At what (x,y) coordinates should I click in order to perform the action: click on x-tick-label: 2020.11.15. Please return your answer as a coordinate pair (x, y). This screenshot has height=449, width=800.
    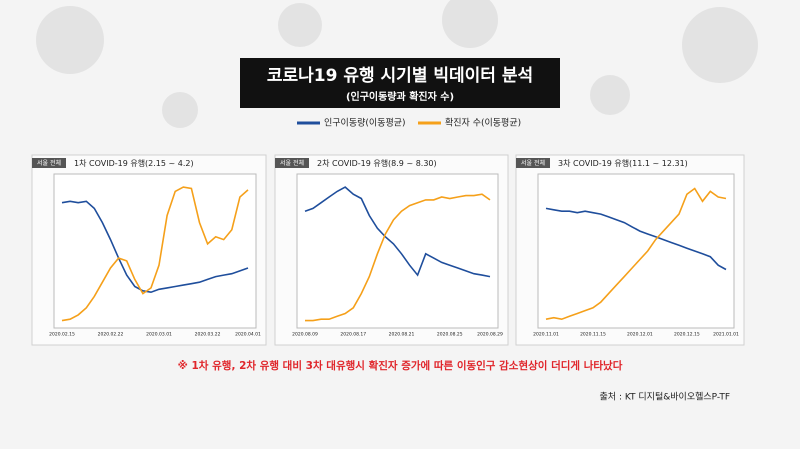
    Looking at the image, I should click on (593, 335).